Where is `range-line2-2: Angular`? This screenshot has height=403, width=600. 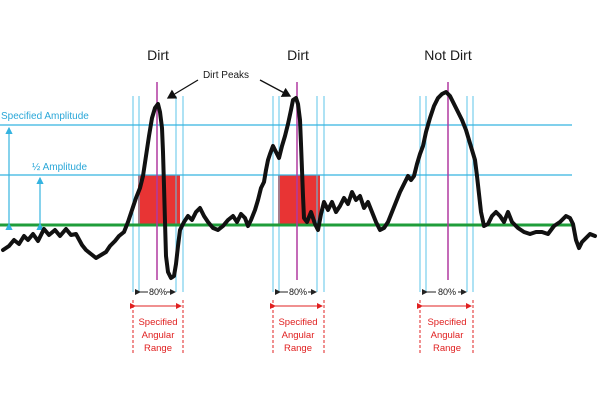
range-line2-2: Angular is located at coordinates (298, 335).